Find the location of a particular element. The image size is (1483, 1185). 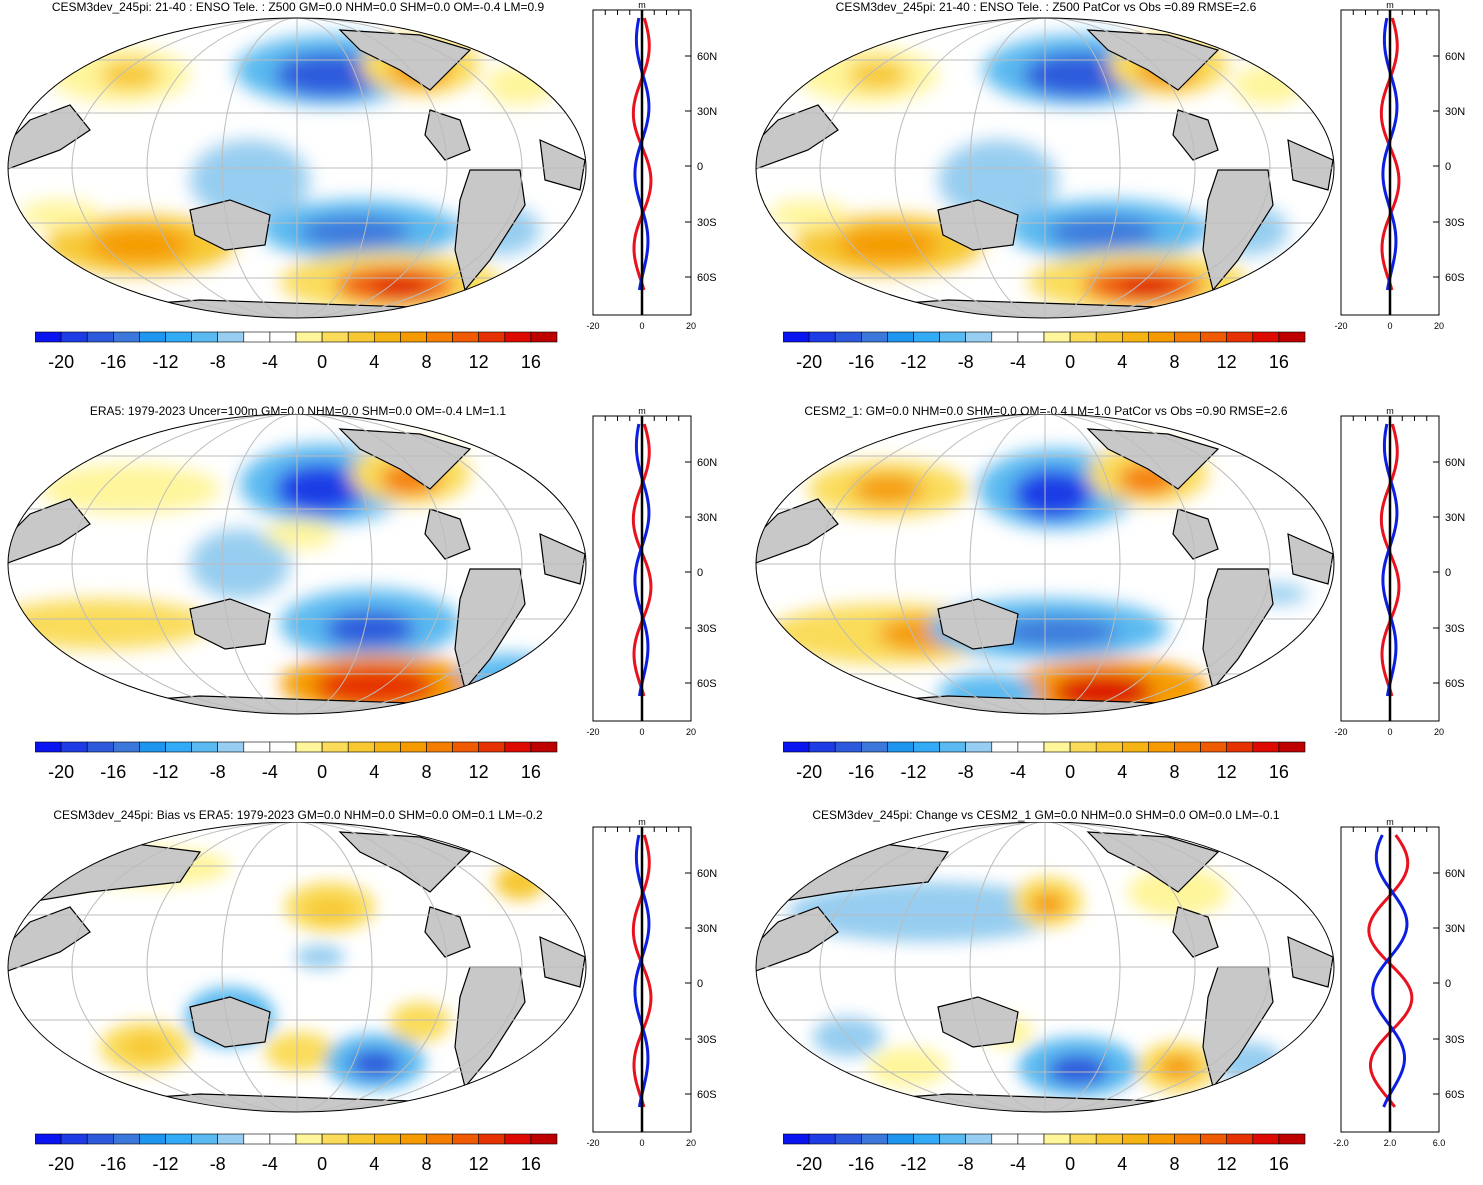

zonal-x-tick-label: 6.0 is located at coordinates (1439, 1143).